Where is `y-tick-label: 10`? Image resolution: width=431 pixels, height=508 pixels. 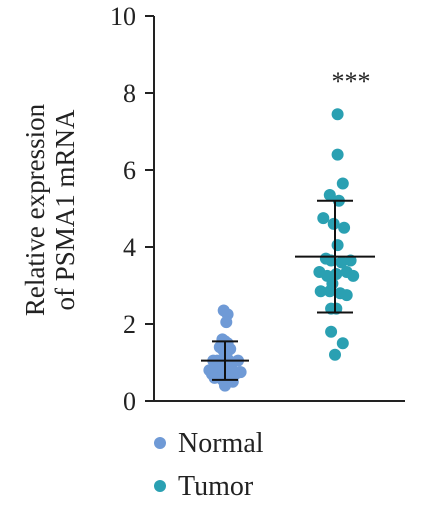
y-tick-label: 10 is located at coordinates (123, 16).